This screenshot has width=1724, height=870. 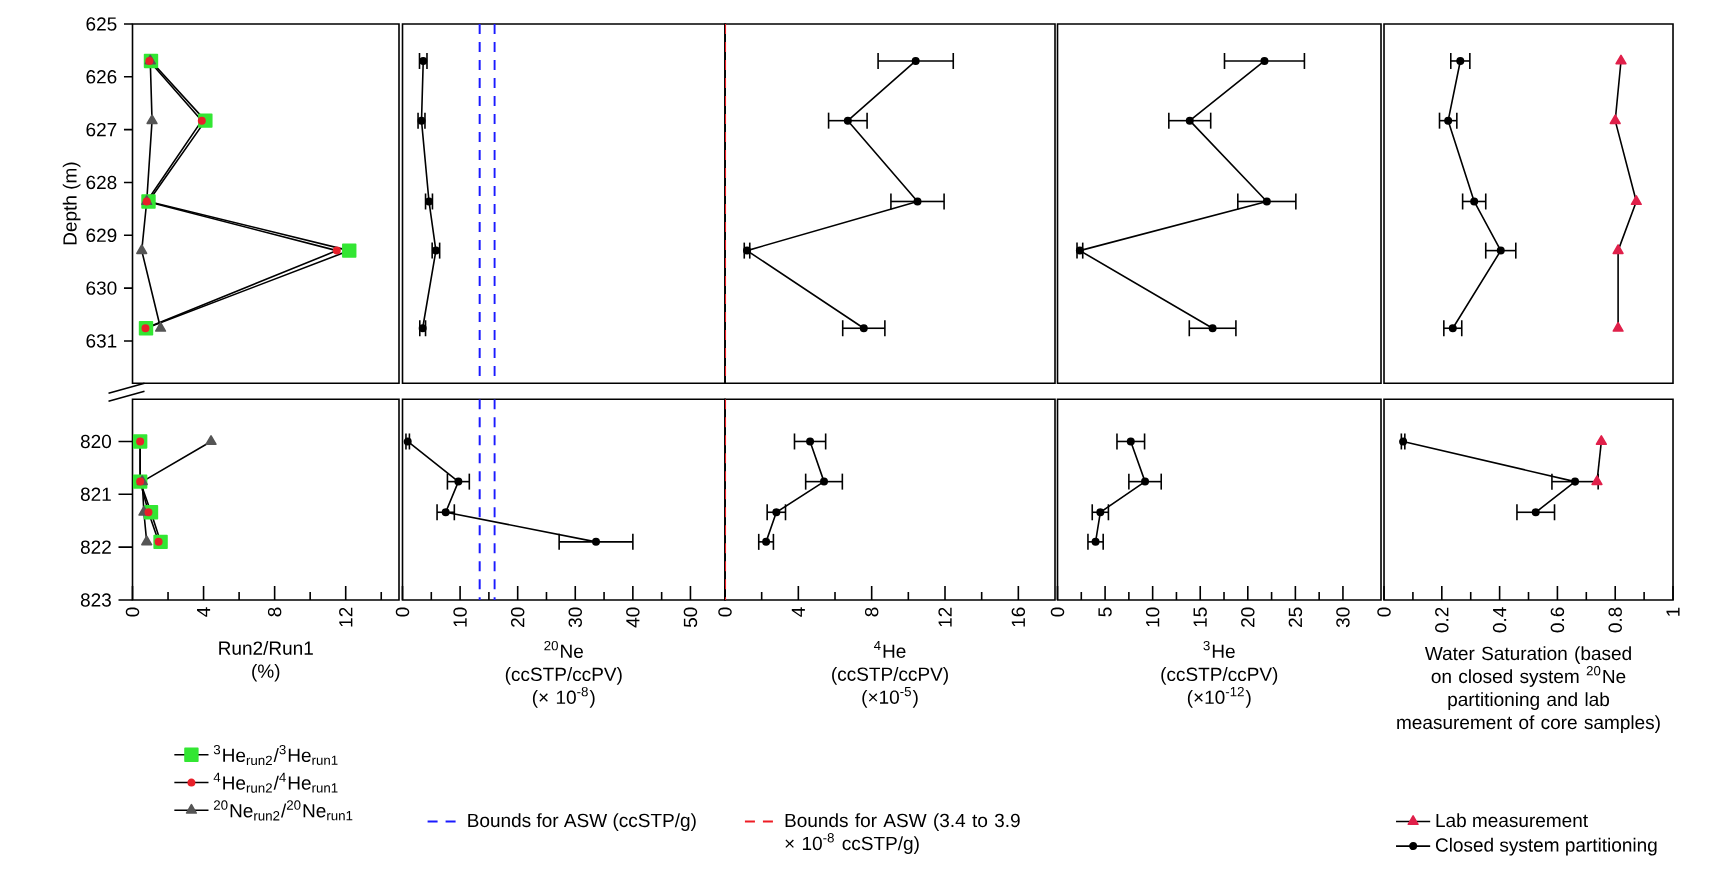 What do you see at coordinates (1673, 611) in the screenshot?
I see `x-tick-label: 1` at bounding box center [1673, 611].